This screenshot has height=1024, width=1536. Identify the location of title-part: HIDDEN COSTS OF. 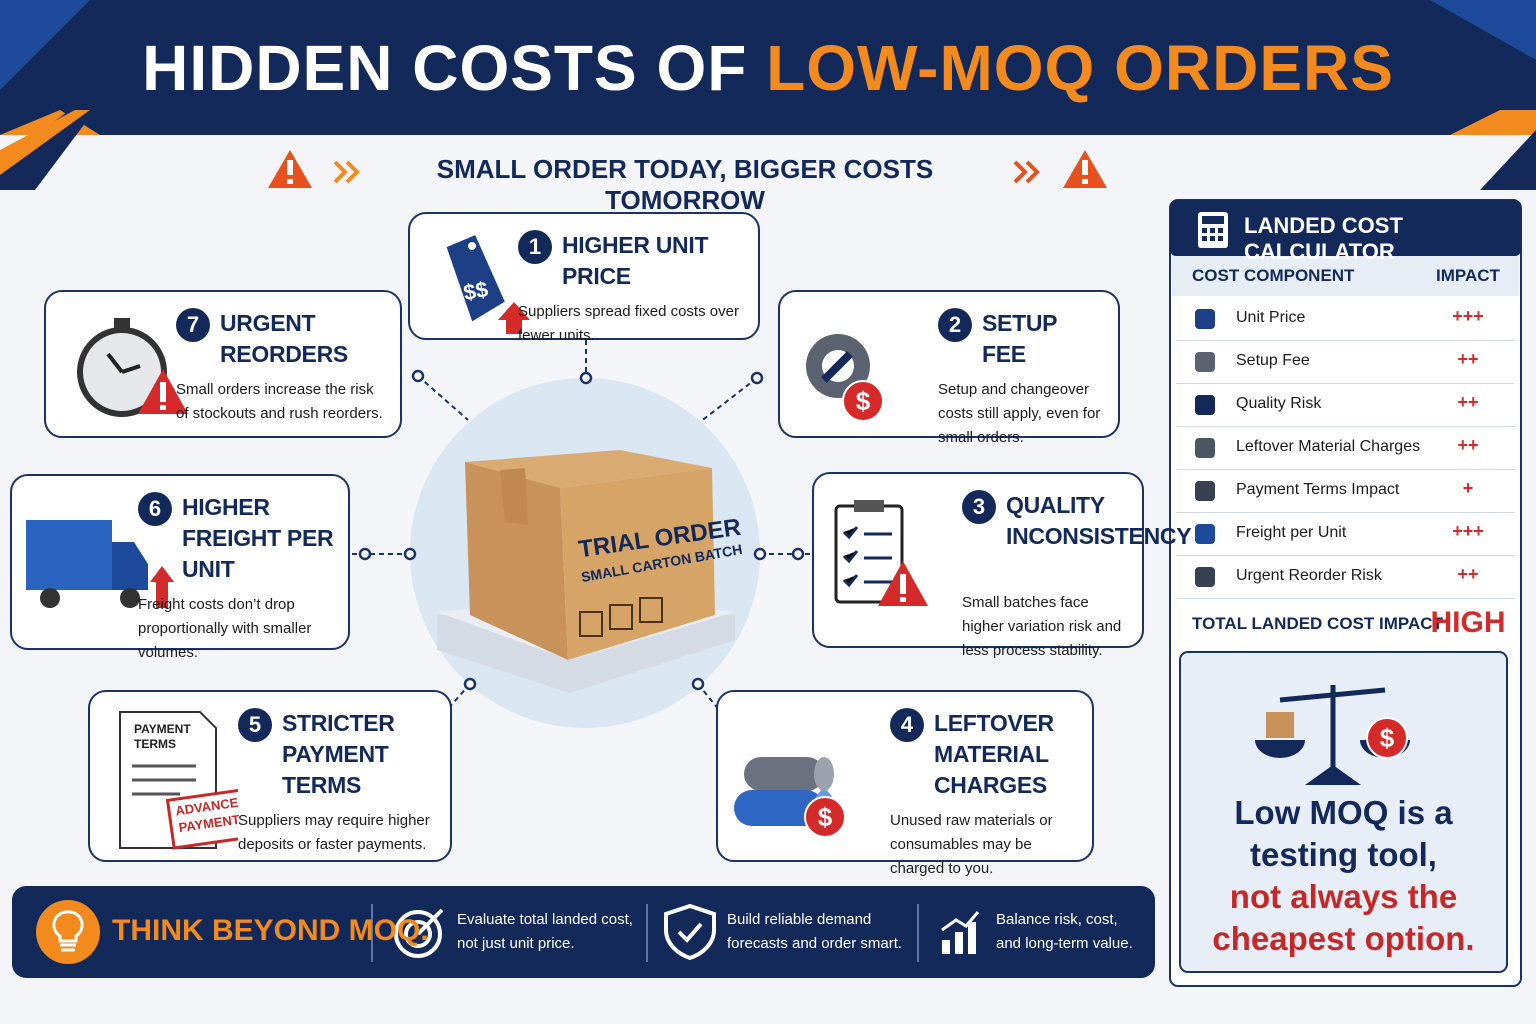
(445, 68).